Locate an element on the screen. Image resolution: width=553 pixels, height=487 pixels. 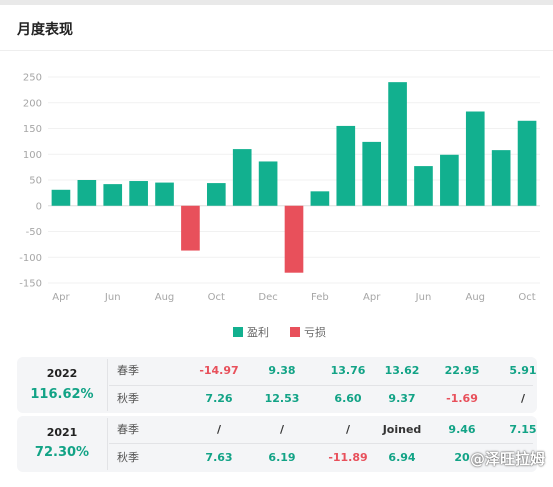
return-value: 22.95 is located at coordinates (462, 370).